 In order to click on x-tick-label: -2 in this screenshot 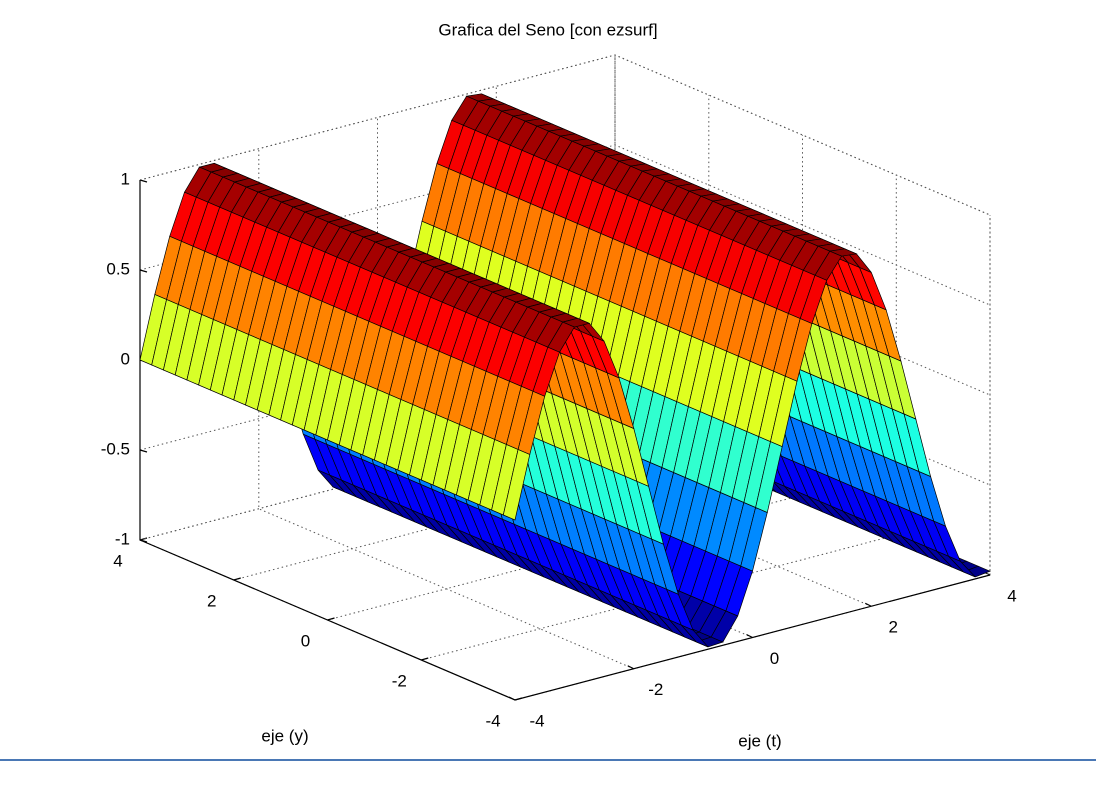, I will do `click(655, 689)`.